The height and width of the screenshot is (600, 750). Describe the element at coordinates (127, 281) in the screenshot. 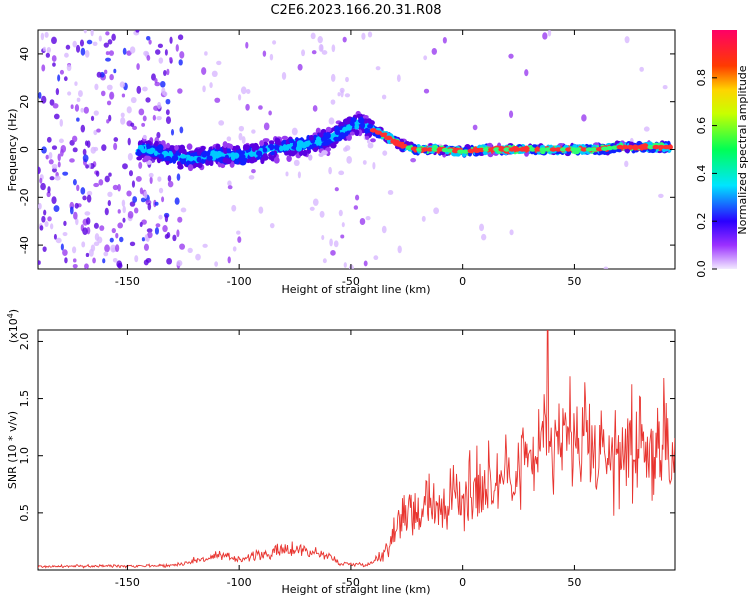

I see `x-tick-label: -150` at that location.